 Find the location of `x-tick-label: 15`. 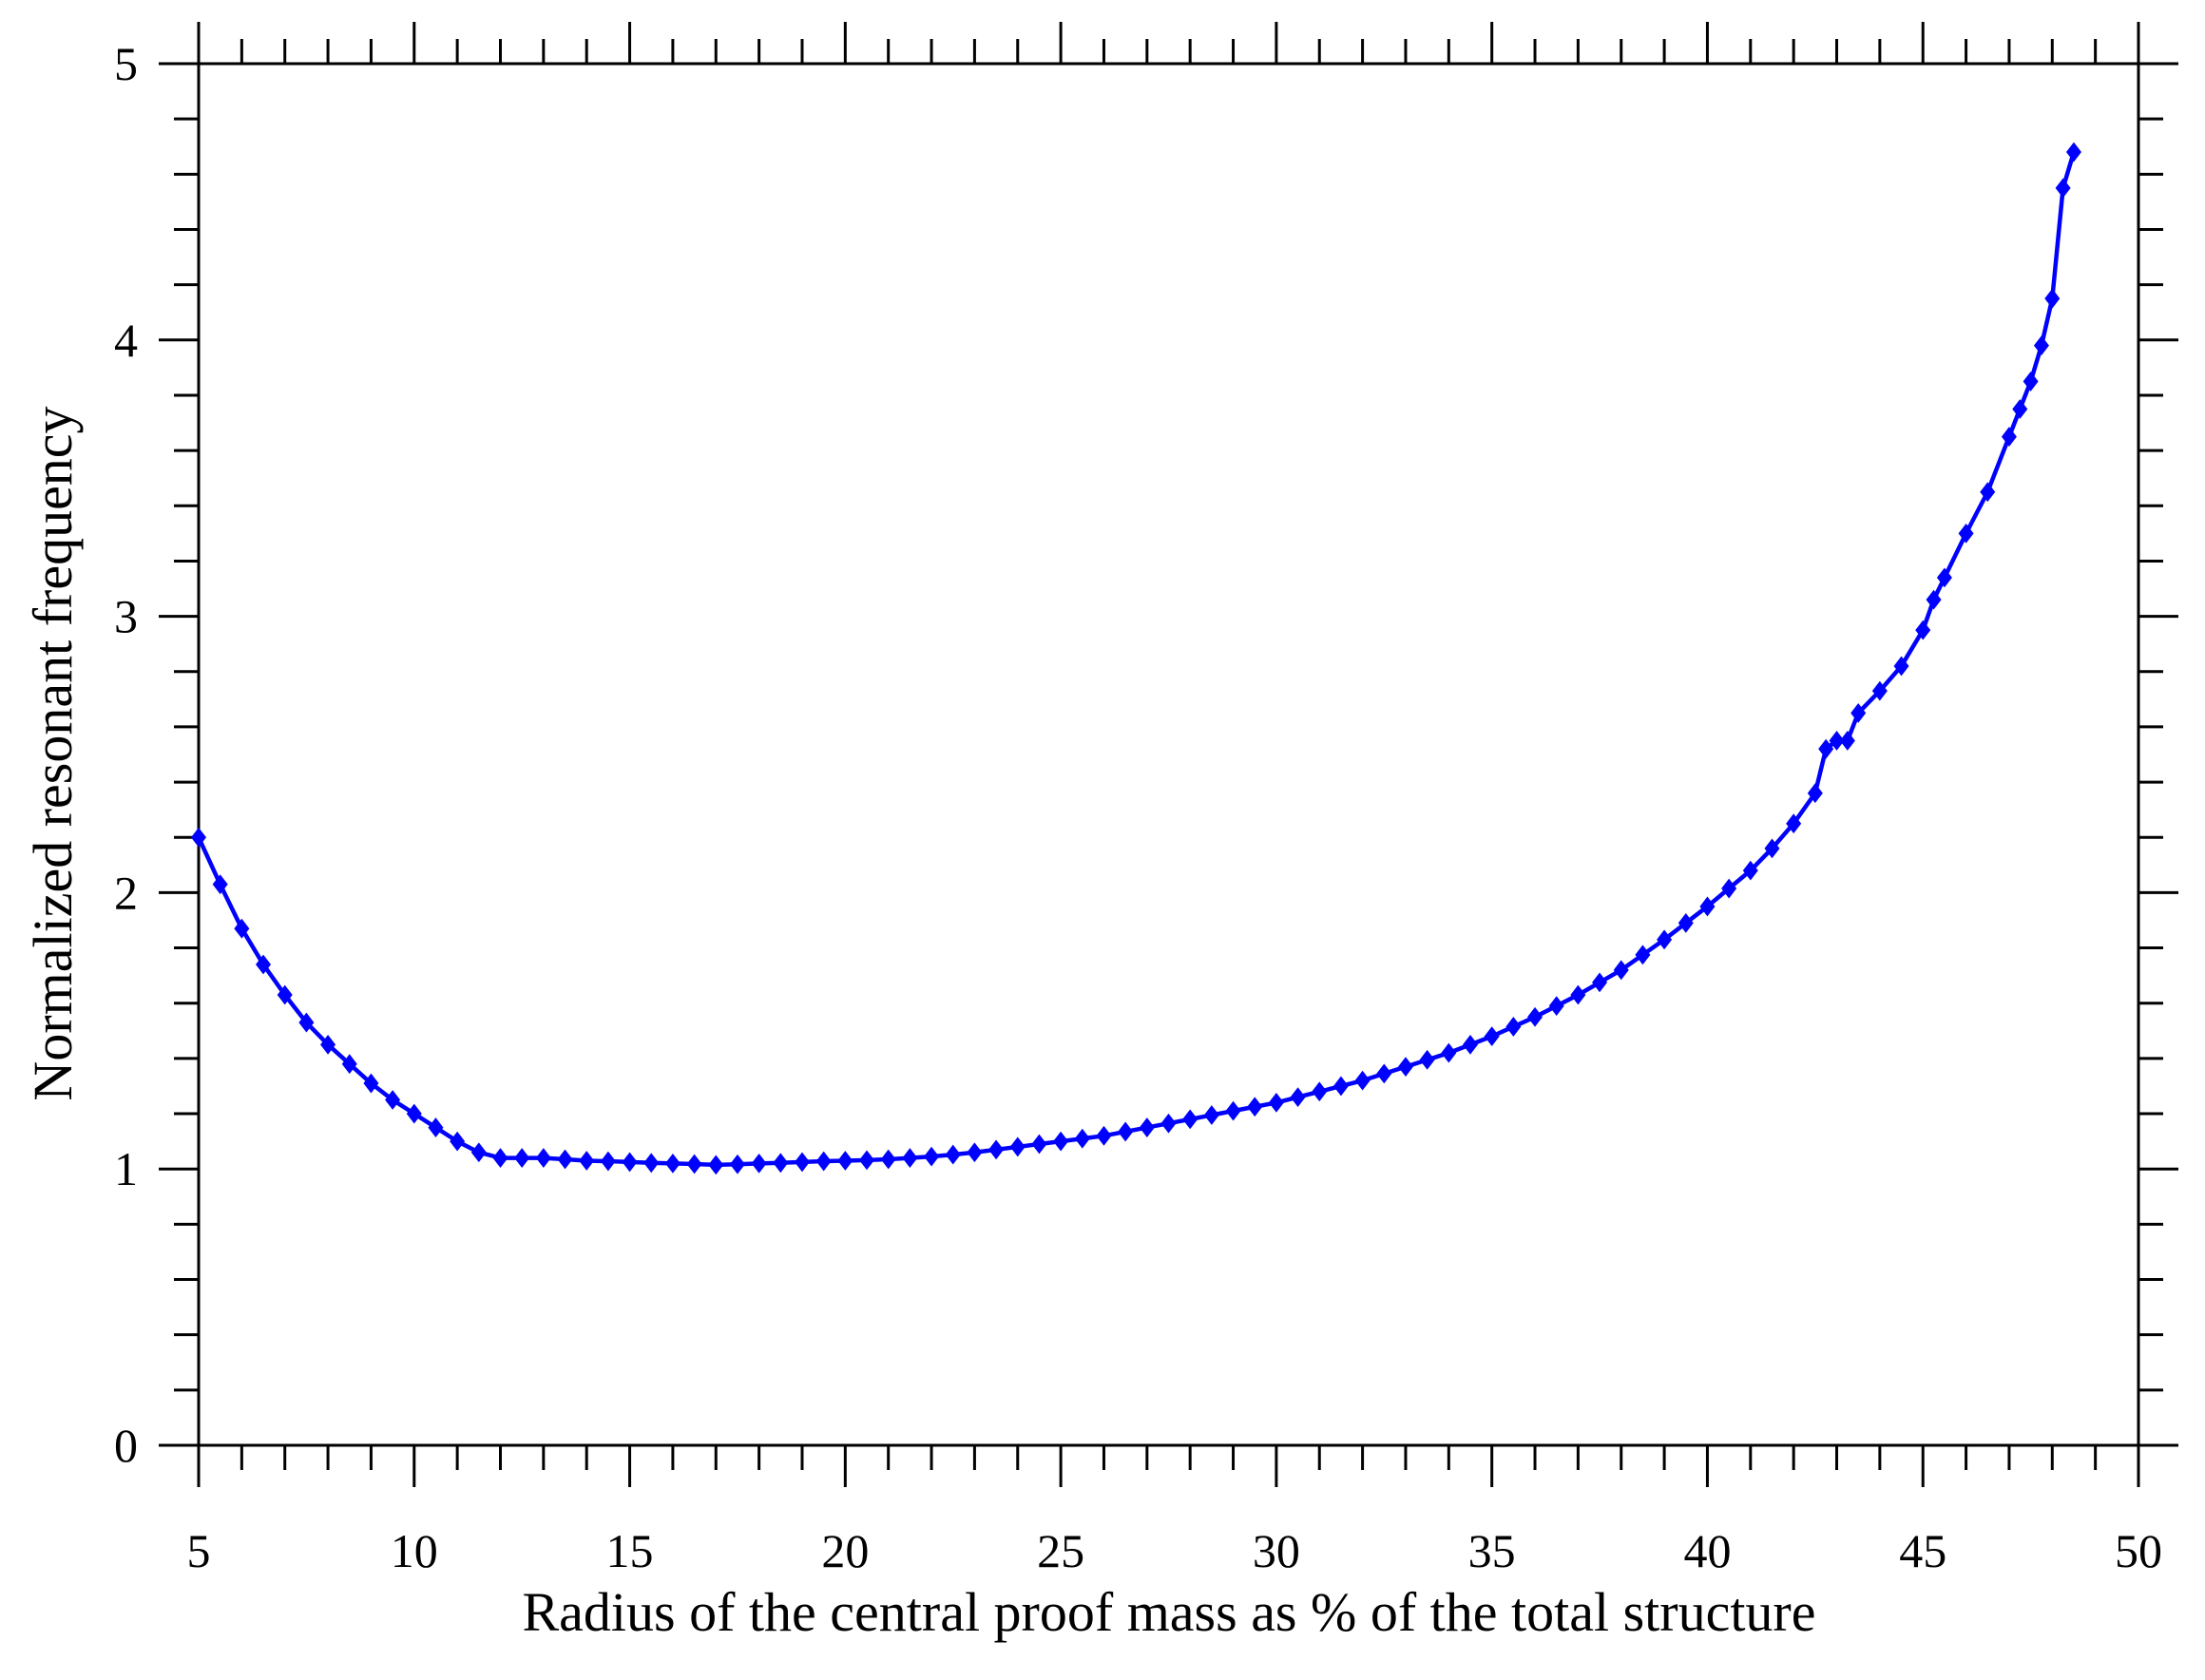

x-tick-label: 15 is located at coordinates (630, 1550).